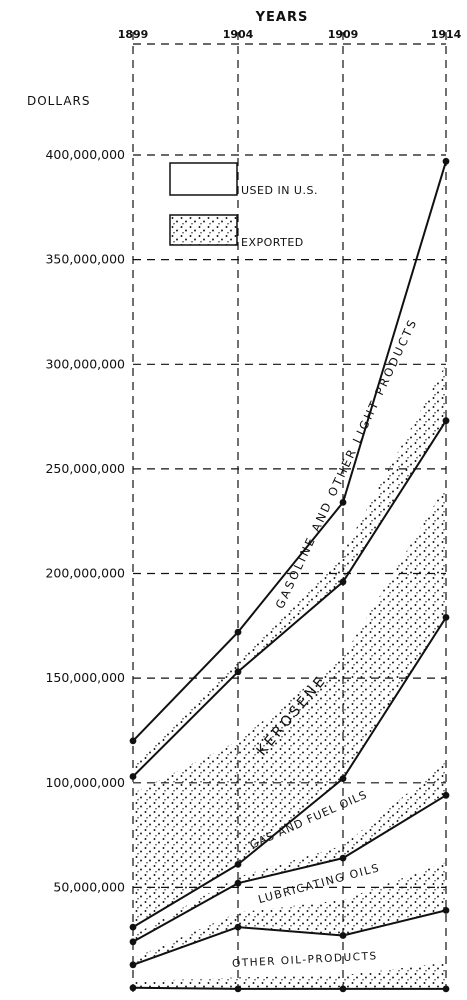  Describe the element at coordinates (133, 34) in the screenshot. I see `x-tick-label: 1899` at that location.